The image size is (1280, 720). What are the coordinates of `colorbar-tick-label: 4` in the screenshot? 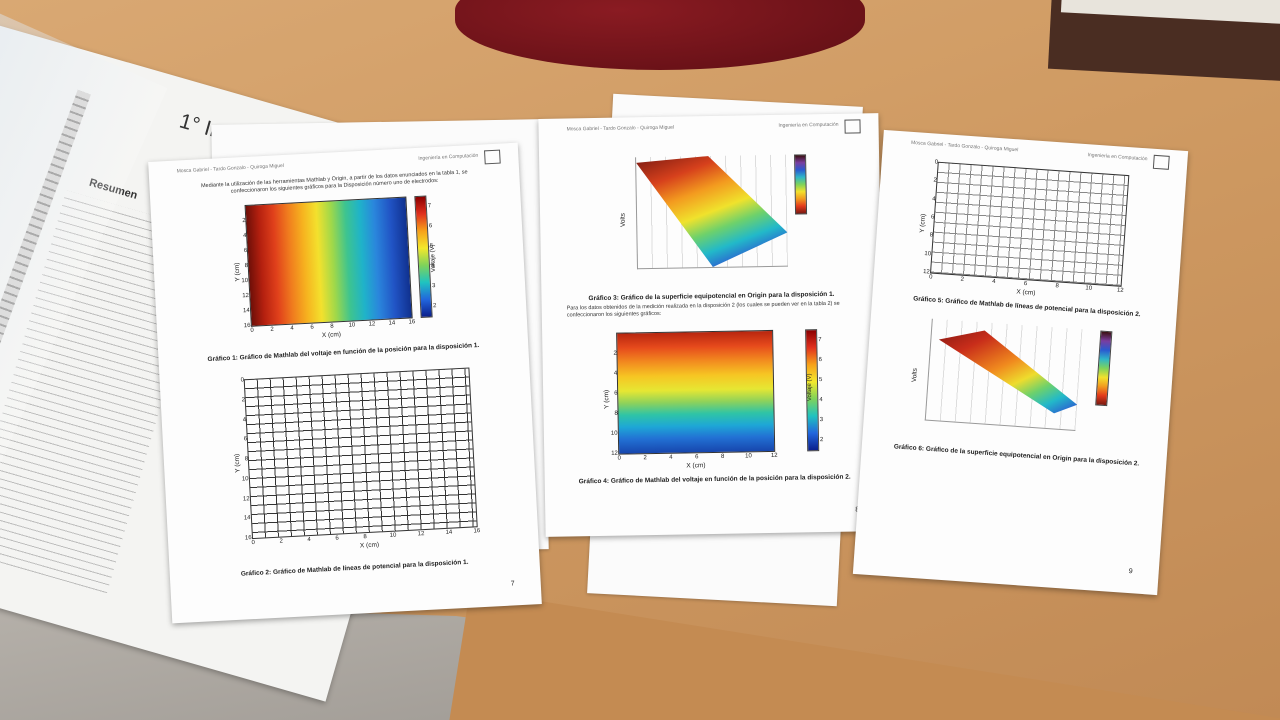 It's located at (821, 400).